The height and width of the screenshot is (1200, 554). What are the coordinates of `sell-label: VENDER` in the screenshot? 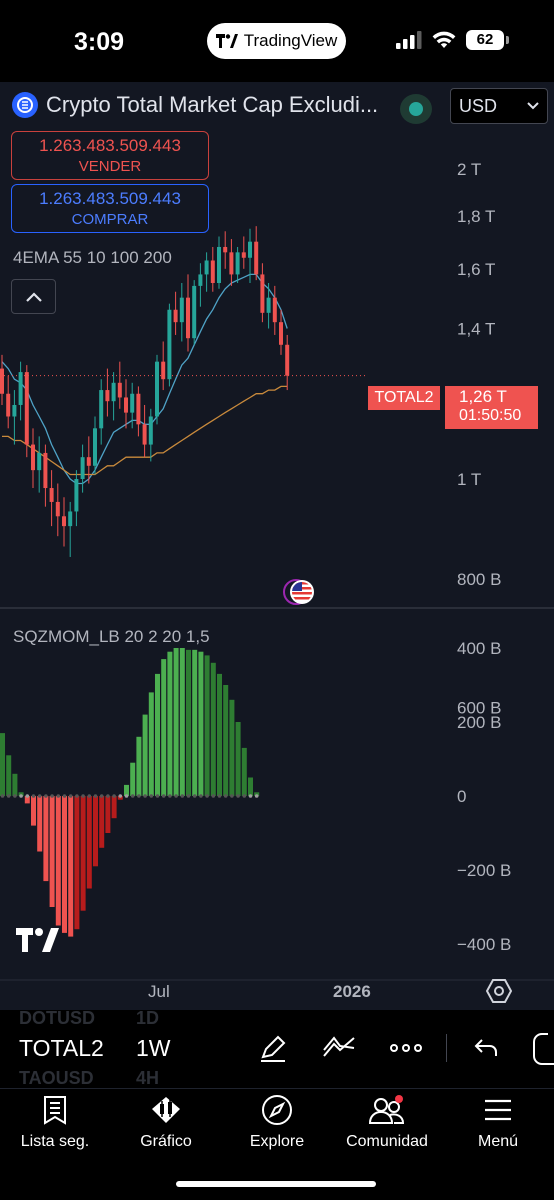 It's located at (110, 166).